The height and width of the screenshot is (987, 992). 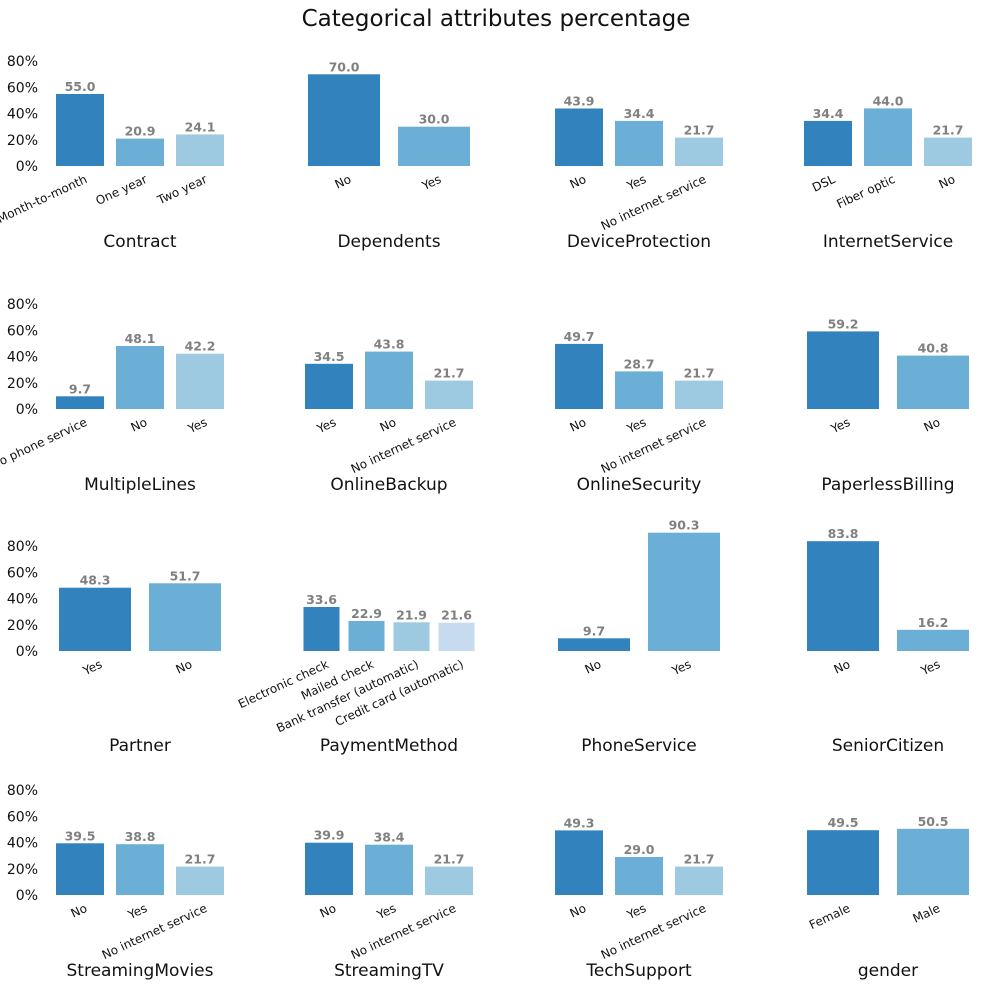 What do you see at coordinates (200, 880) in the screenshot?
I see `bar-streamingmovies-no-internet-service` at bounding box center [200, 880].